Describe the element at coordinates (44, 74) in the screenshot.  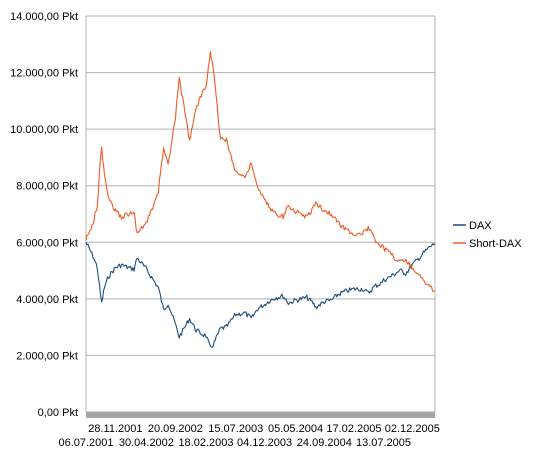
I see `y-tick-label: 12.000,00 Pkt` at that location.